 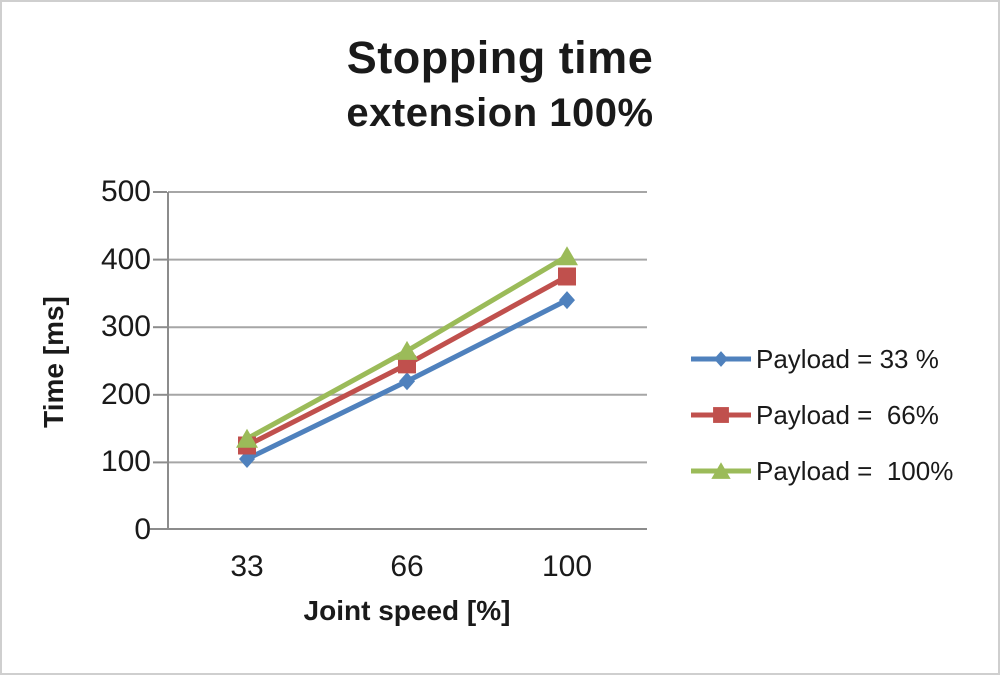 I want to click on y-tick-label: 0, so click(x=142, y=529).